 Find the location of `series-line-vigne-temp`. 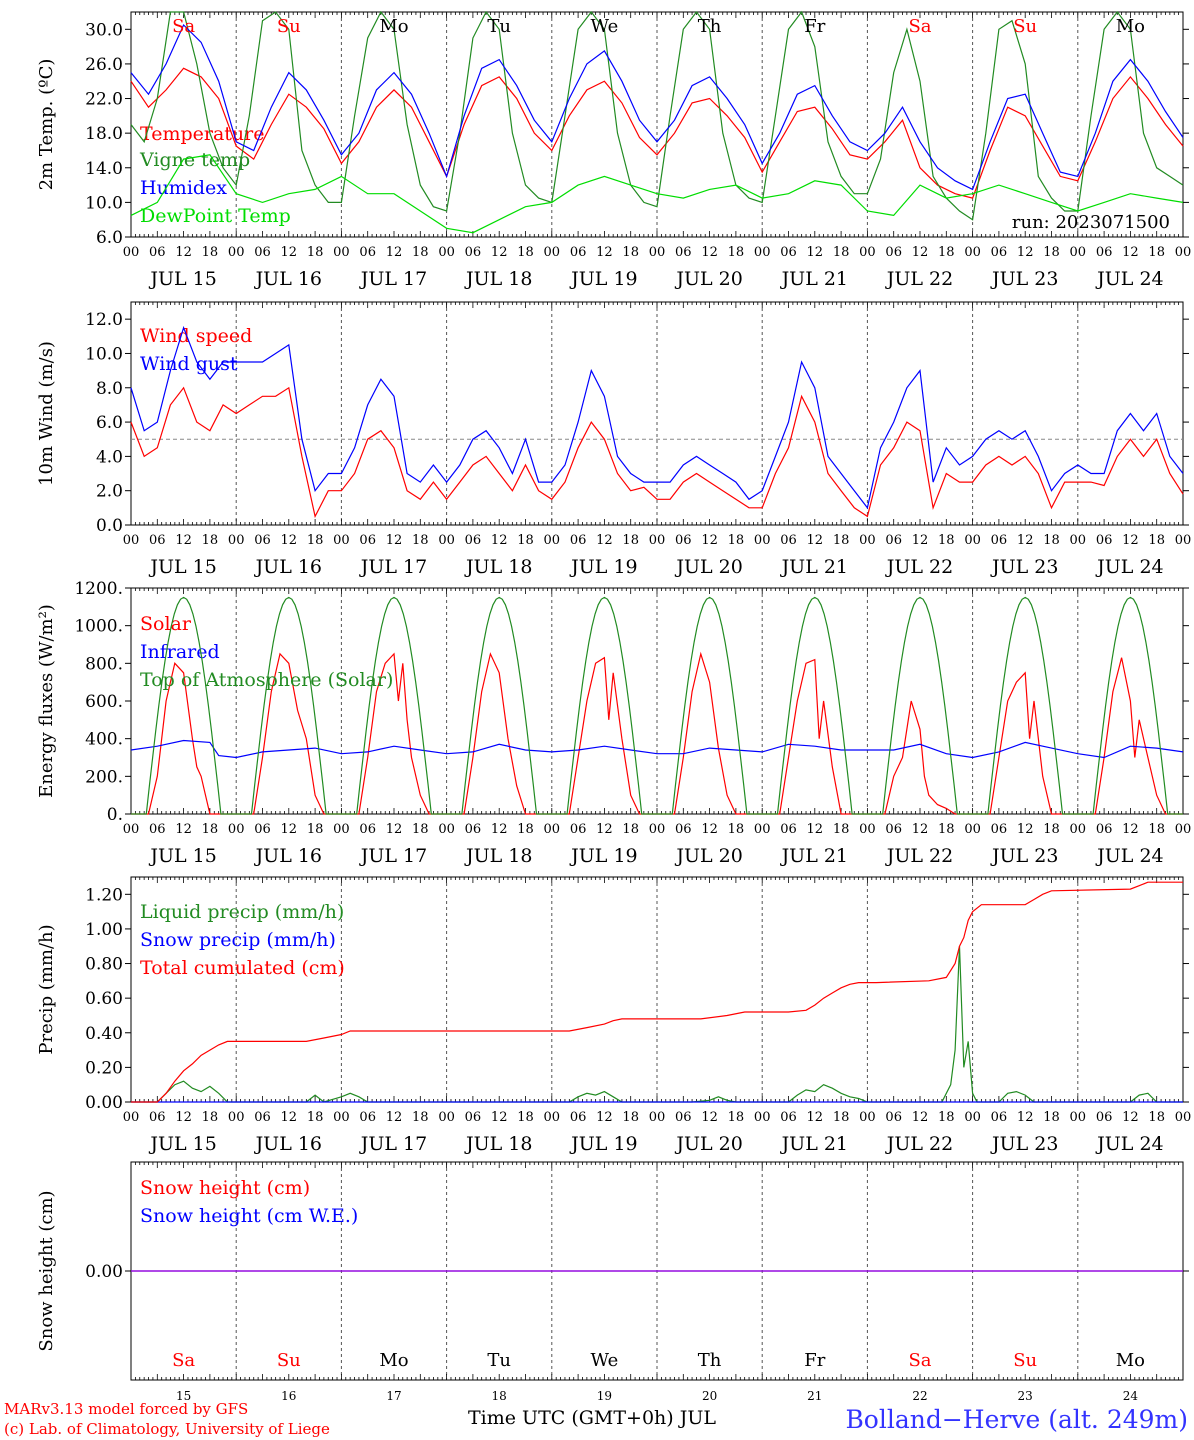

series-line-vigne-temp is located at coordinates (657, 115).